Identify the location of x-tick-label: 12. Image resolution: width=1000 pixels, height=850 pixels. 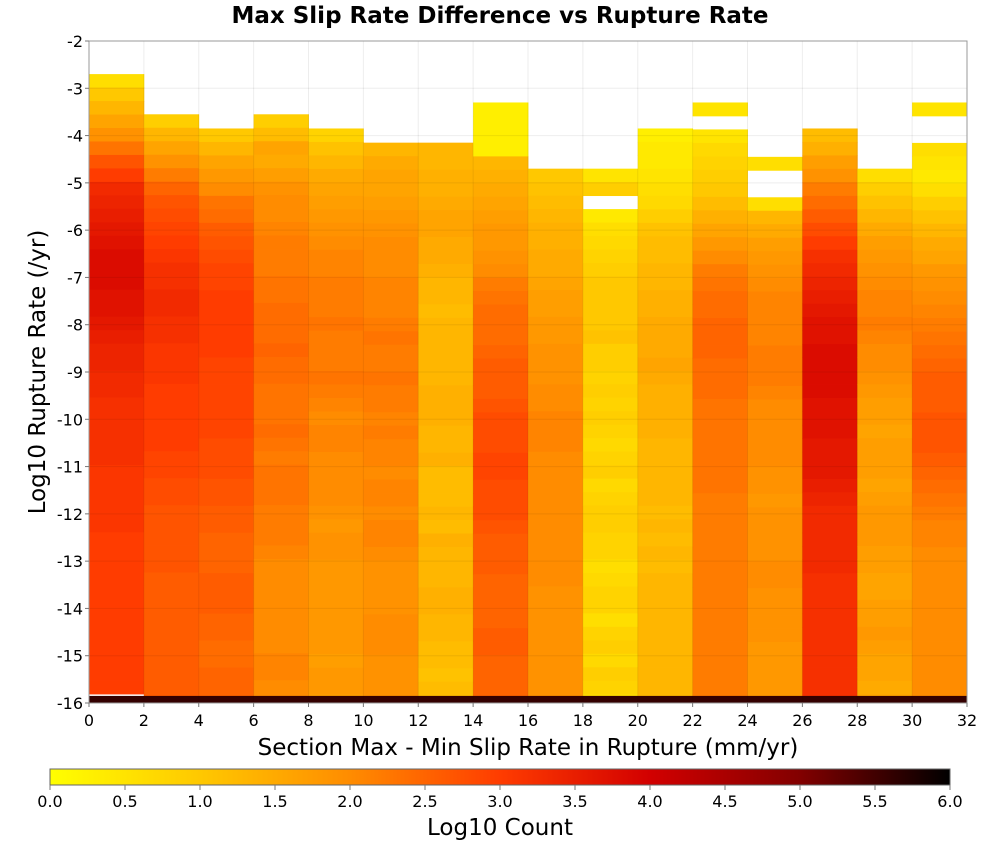
(418, 720).